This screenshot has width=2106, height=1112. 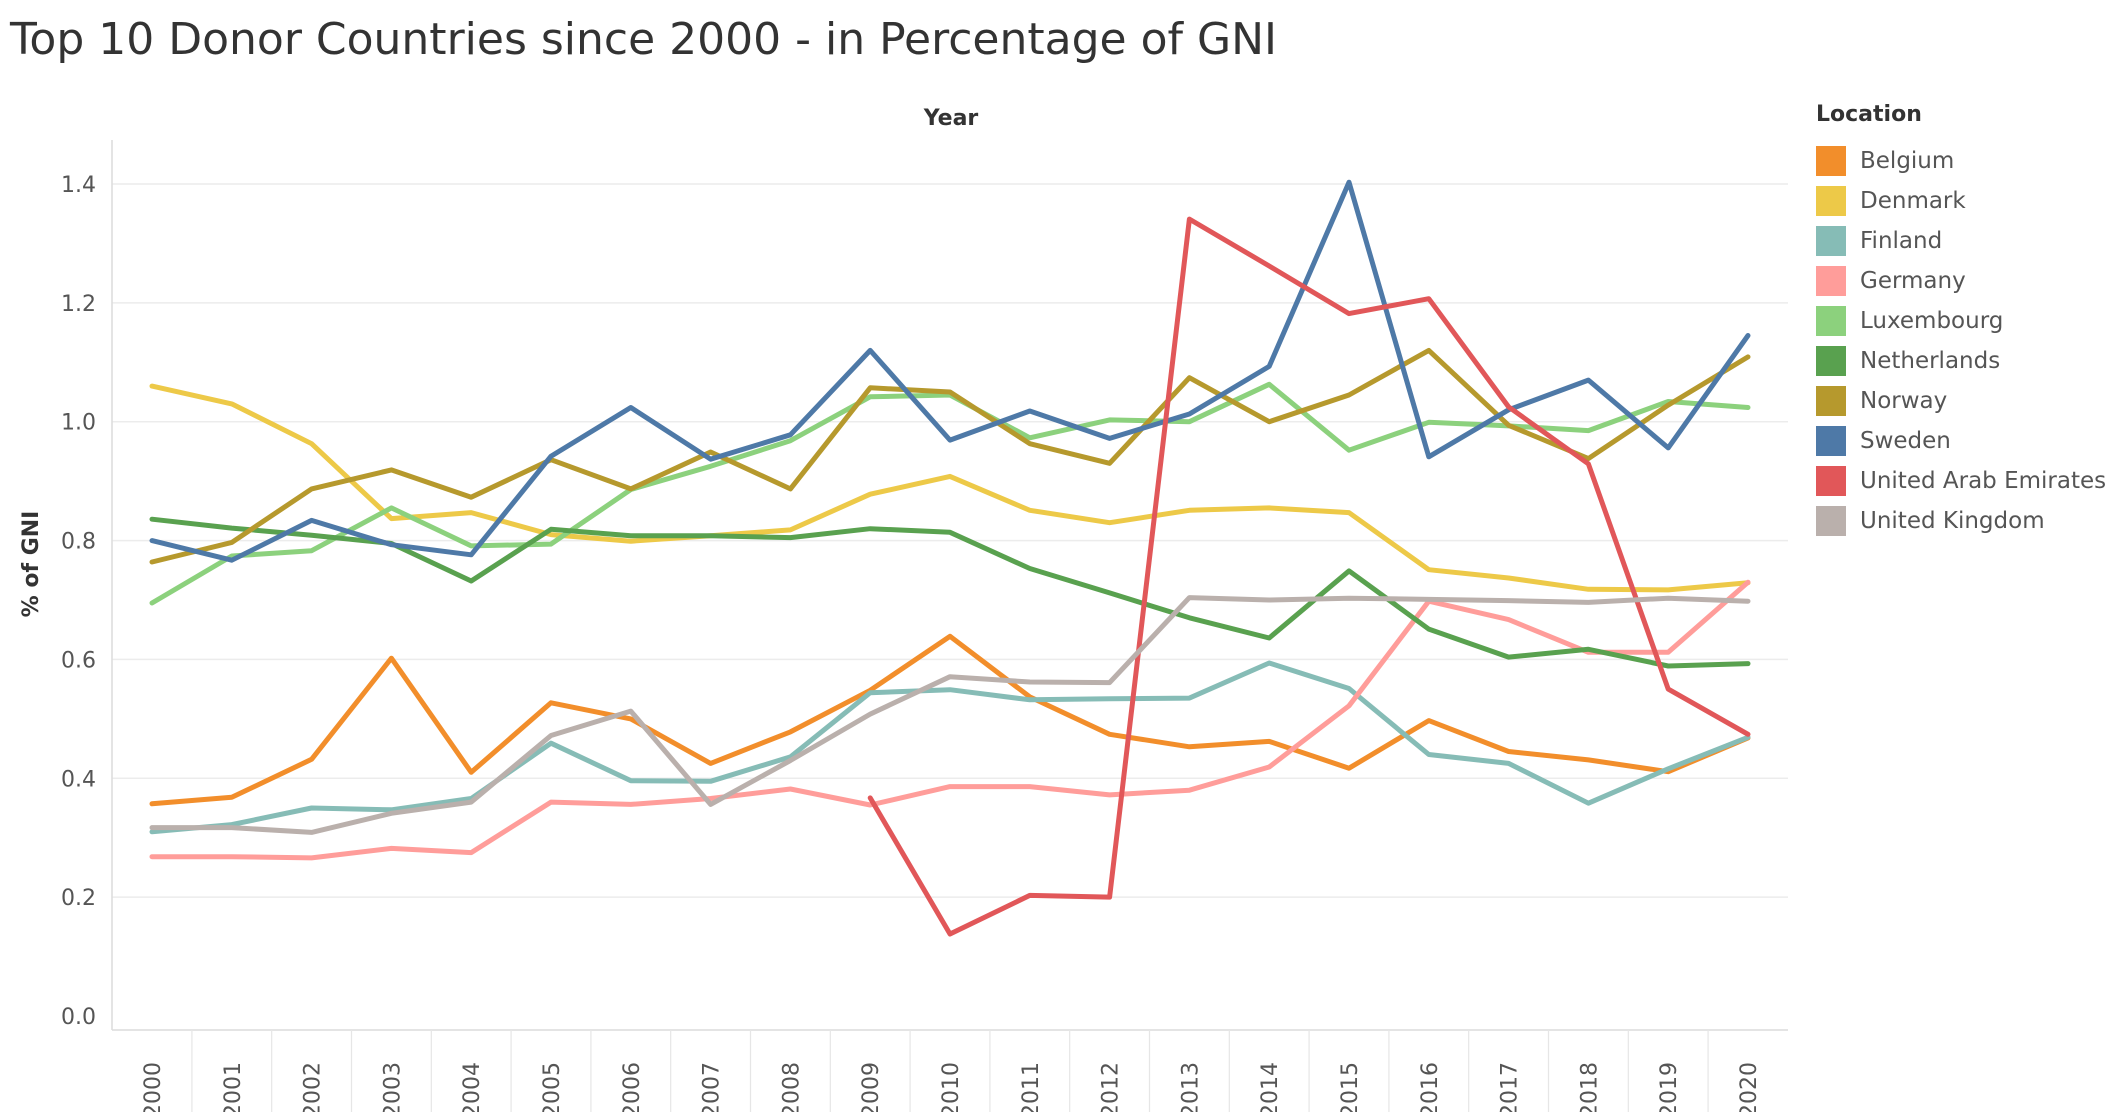 I want to click on series-line-denmark, so click(x=950, y=488).